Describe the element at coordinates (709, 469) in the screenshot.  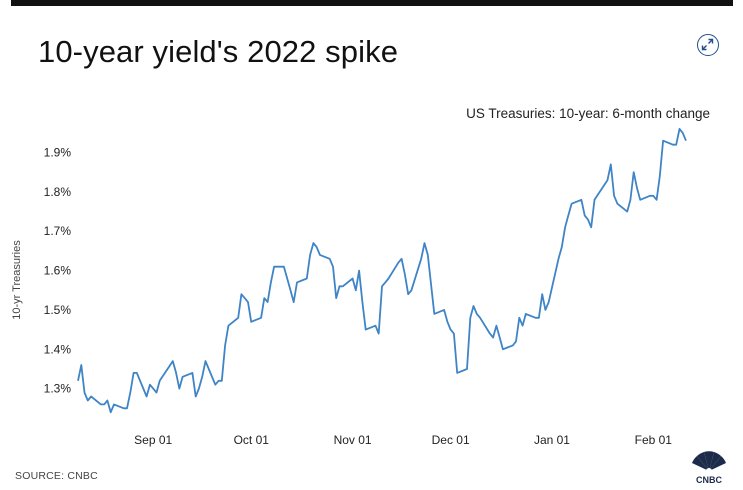
I see `cnbc-peacock-icon: CNBC` at that location.